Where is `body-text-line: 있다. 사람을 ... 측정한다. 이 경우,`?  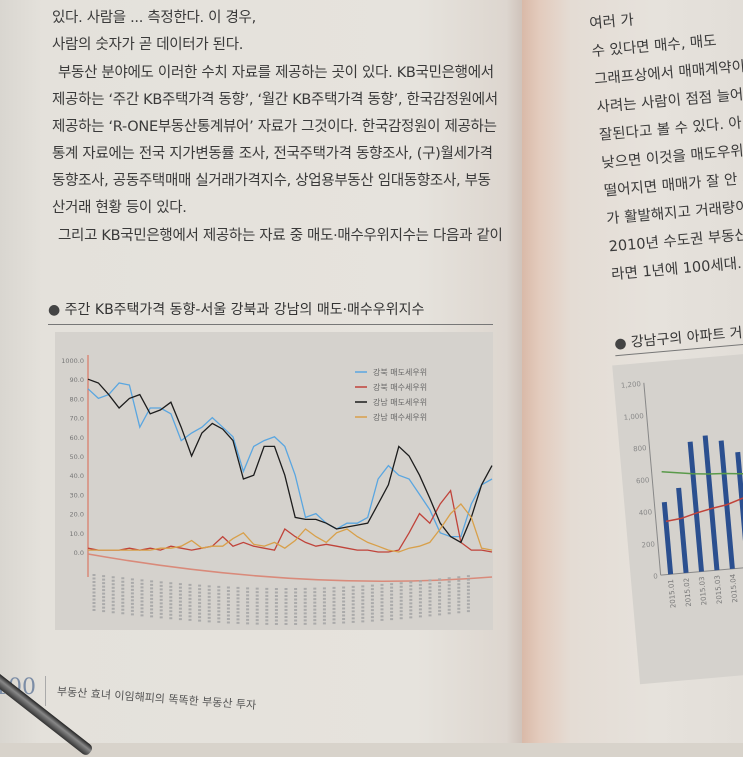
body-text-line: 있다. 사람을 ... 측정한다. 이 경우, is located at coordinates (154, 18).